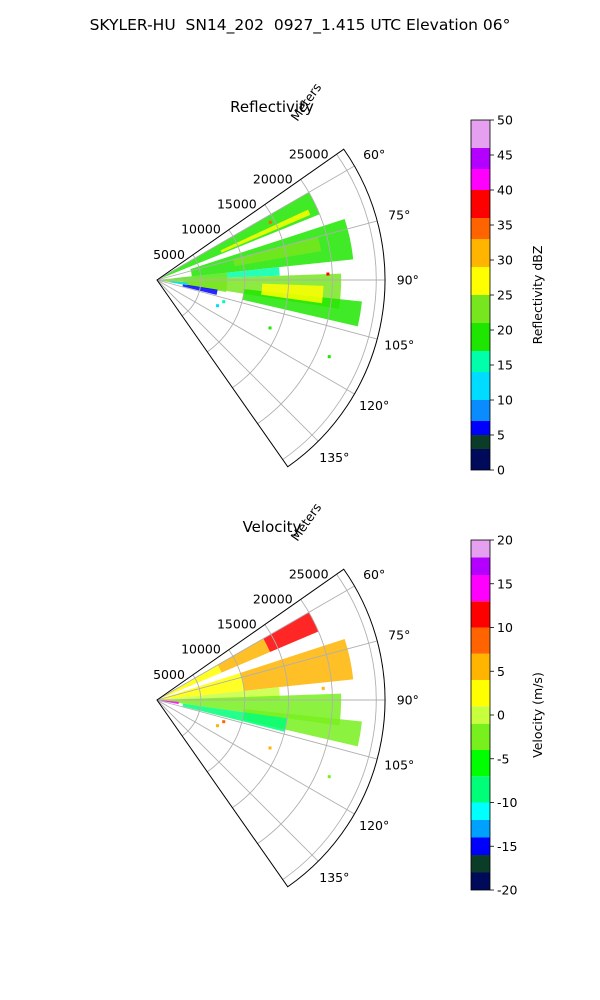 The width and height of the screenshot is (600, 1000). What do you see at coordinates (505, 225) in the screenshot?
I see `reflectivity-colorbar-tick-label: 35` at bounding box center [505, 225].